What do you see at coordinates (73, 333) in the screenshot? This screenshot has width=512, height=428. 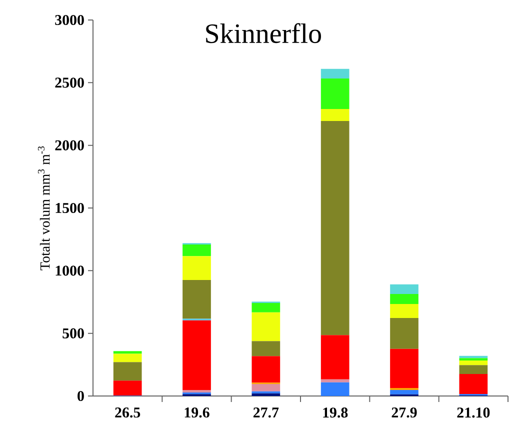 I see `y-tick-label: 500` at bounding box center [73, 333].